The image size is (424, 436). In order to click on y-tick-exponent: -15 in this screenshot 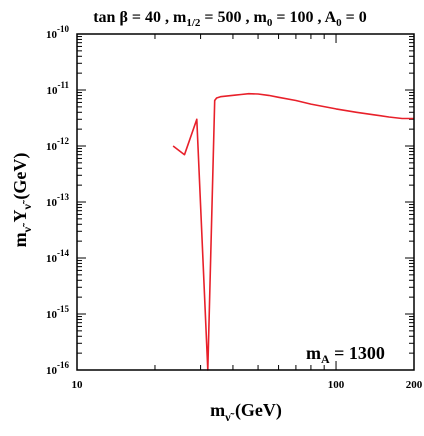, I will do `click(63, 309)`.